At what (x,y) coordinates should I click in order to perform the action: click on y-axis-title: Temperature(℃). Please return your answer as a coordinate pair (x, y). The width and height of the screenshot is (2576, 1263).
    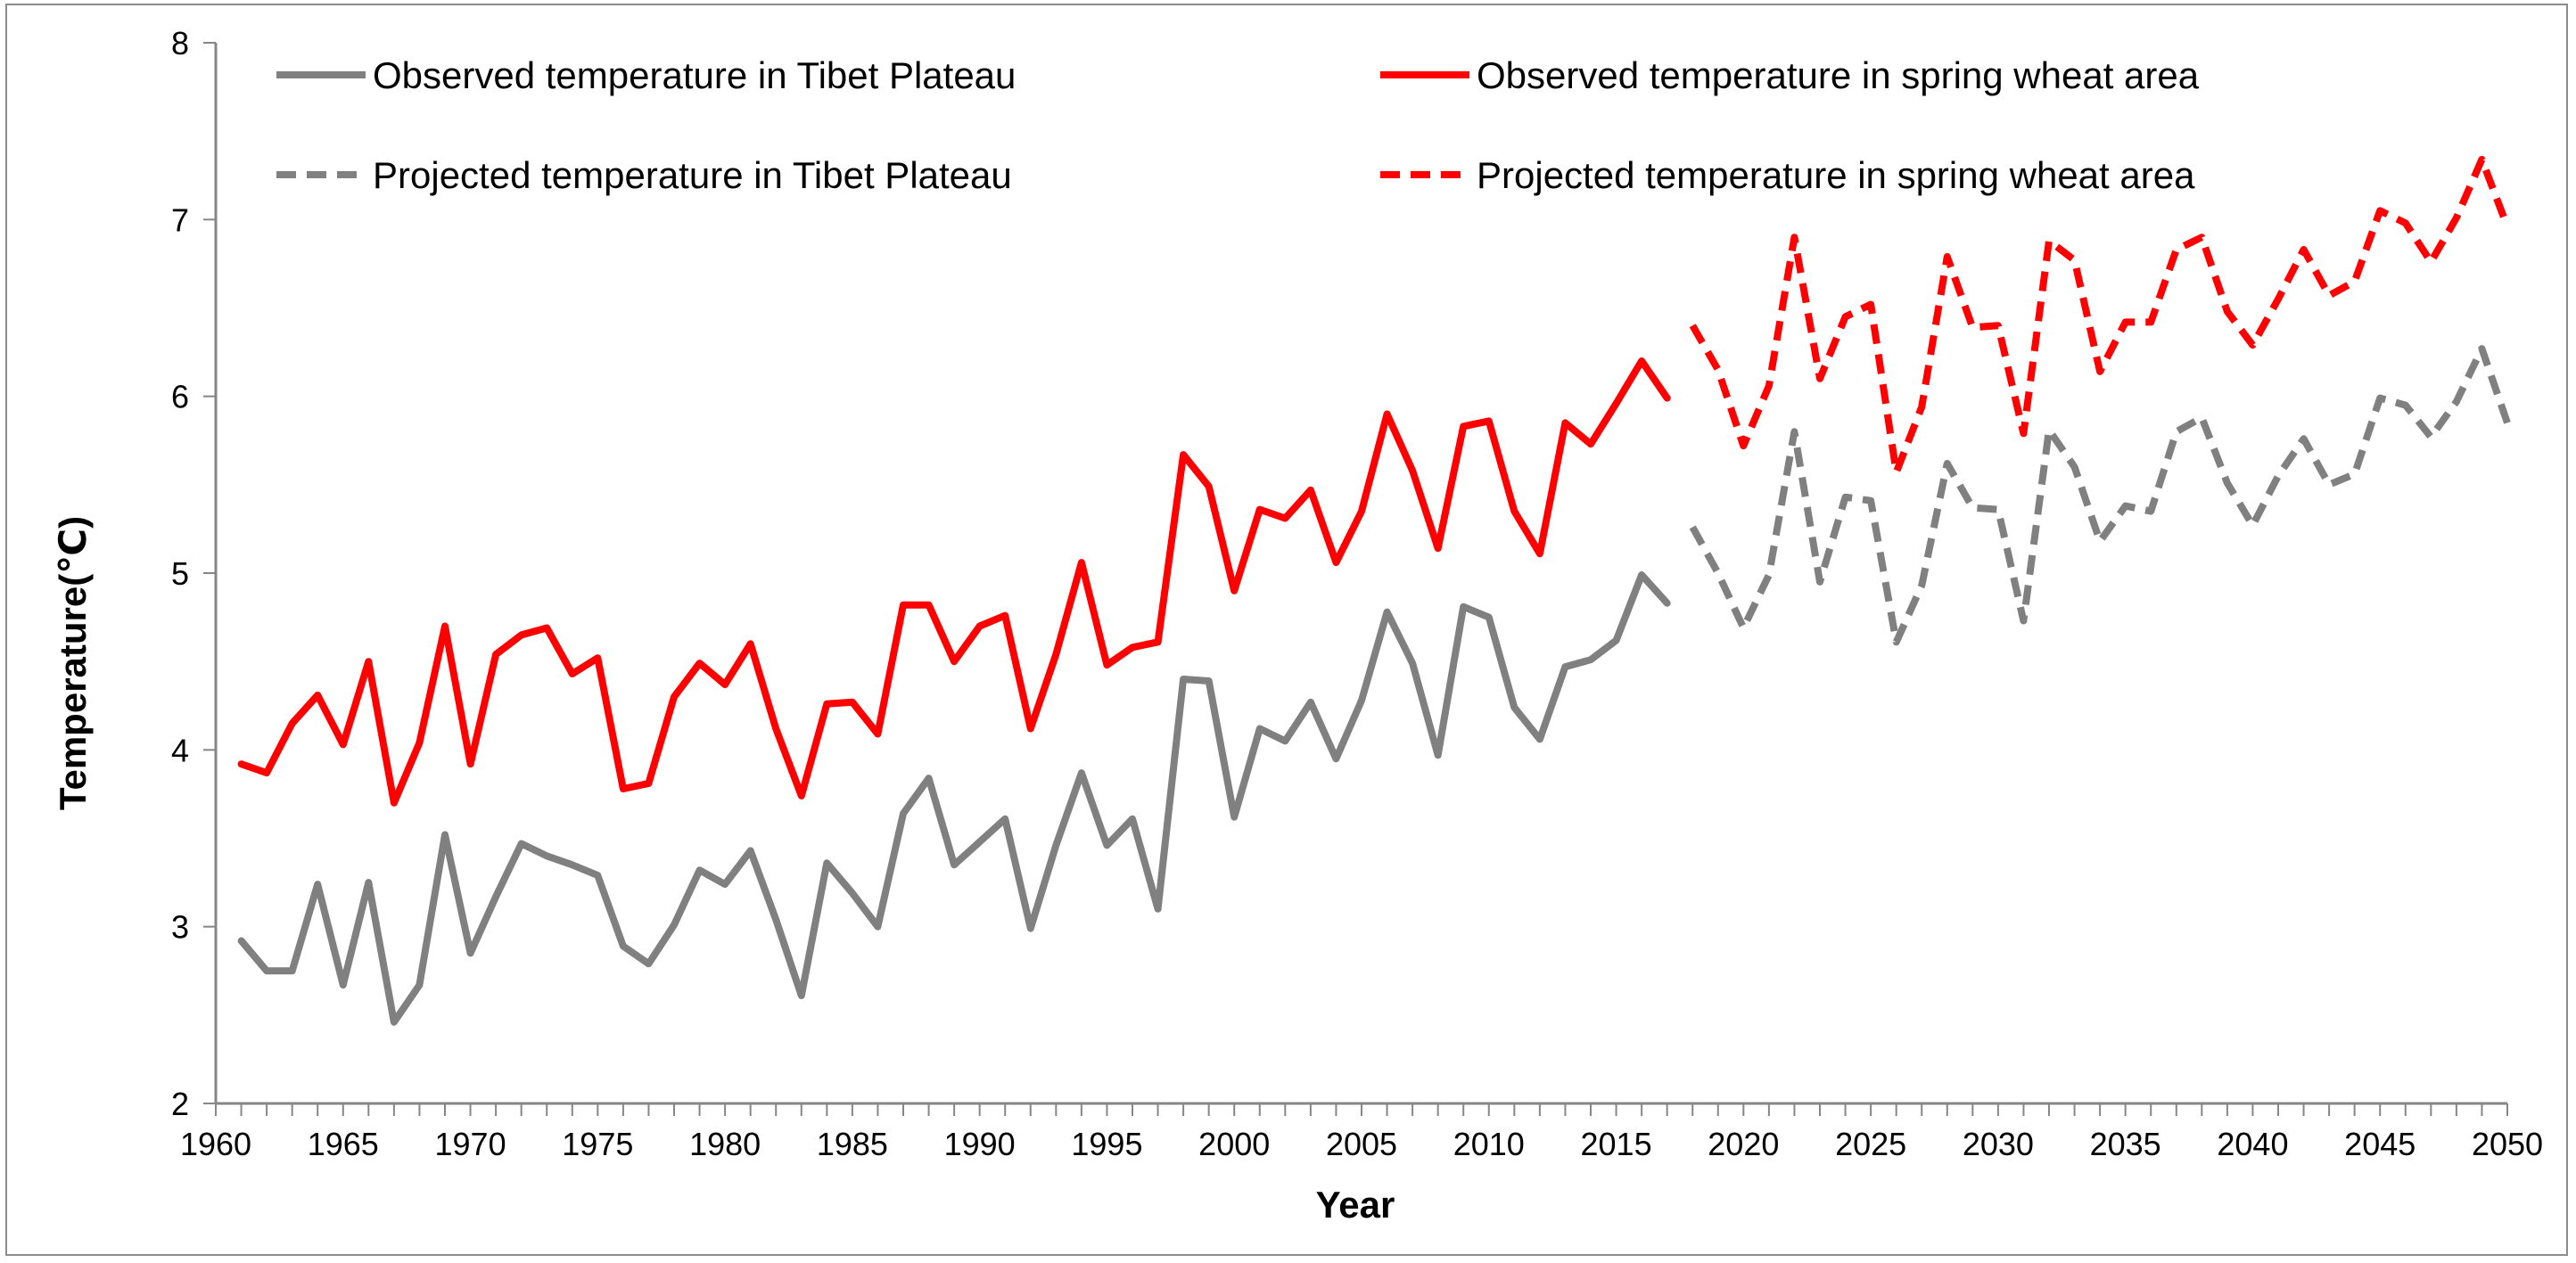
    Looking at the image, I should click on (73, 663).